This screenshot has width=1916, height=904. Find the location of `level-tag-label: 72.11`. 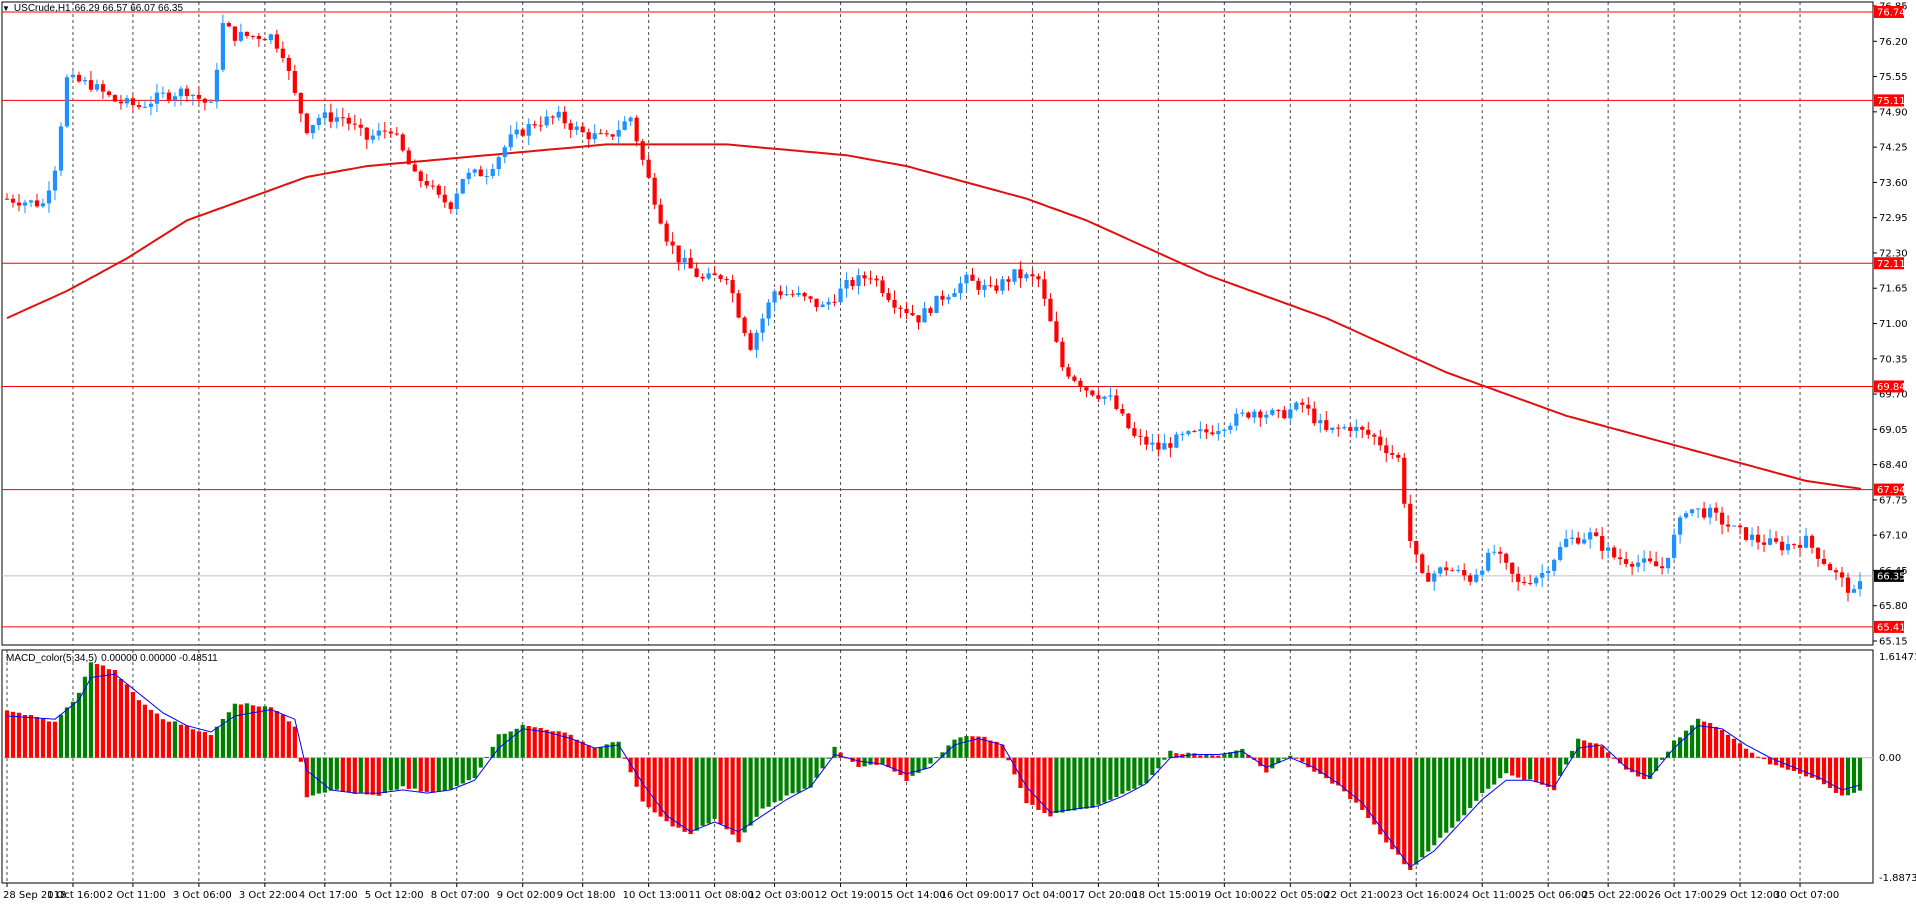

level-tag-label: 72.11 is located at coordinates (1891, 264).